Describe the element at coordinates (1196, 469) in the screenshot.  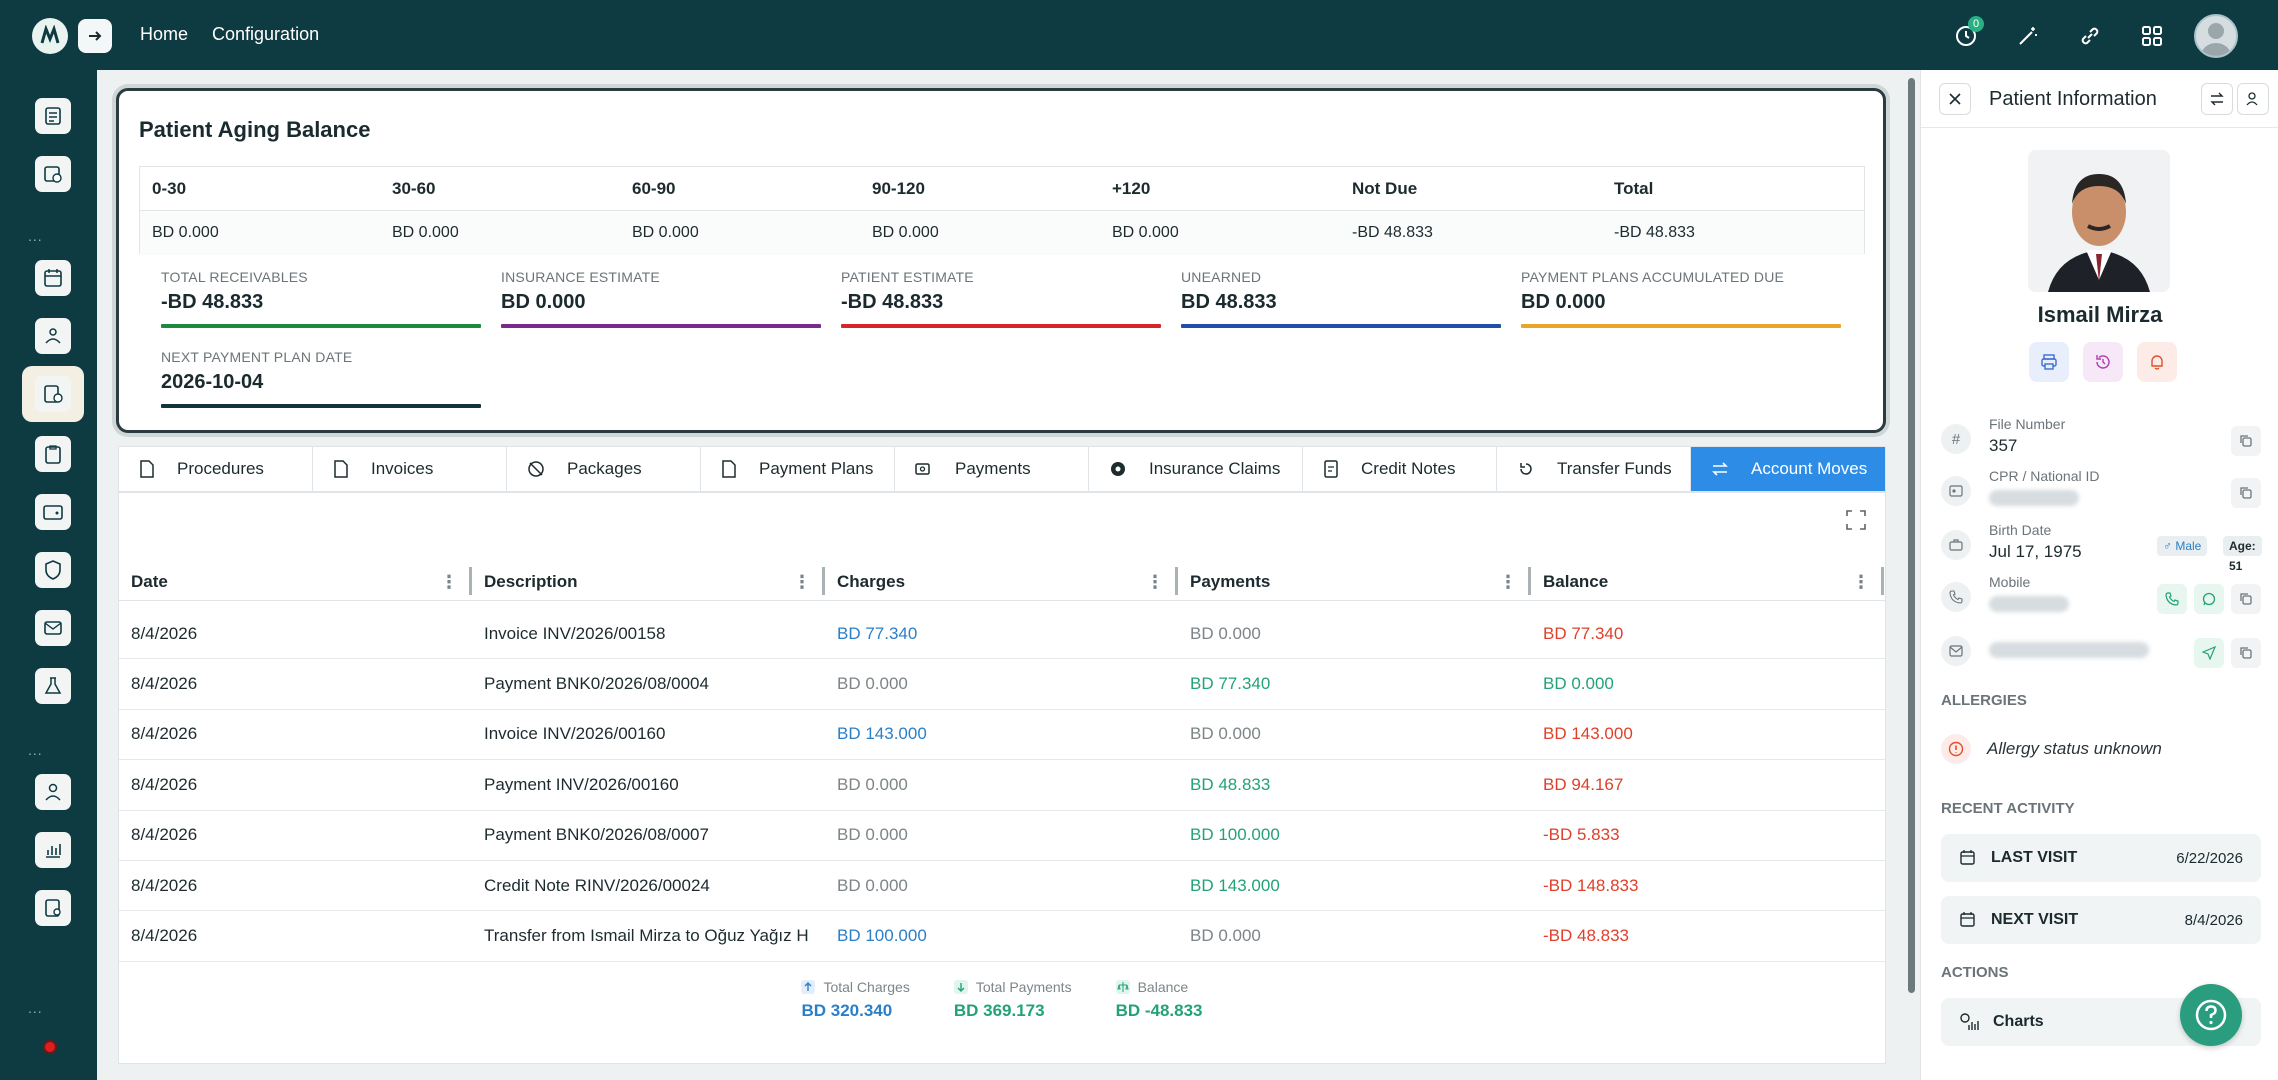
I see `tab-insurance-claims: Insurance Claims` at that location.